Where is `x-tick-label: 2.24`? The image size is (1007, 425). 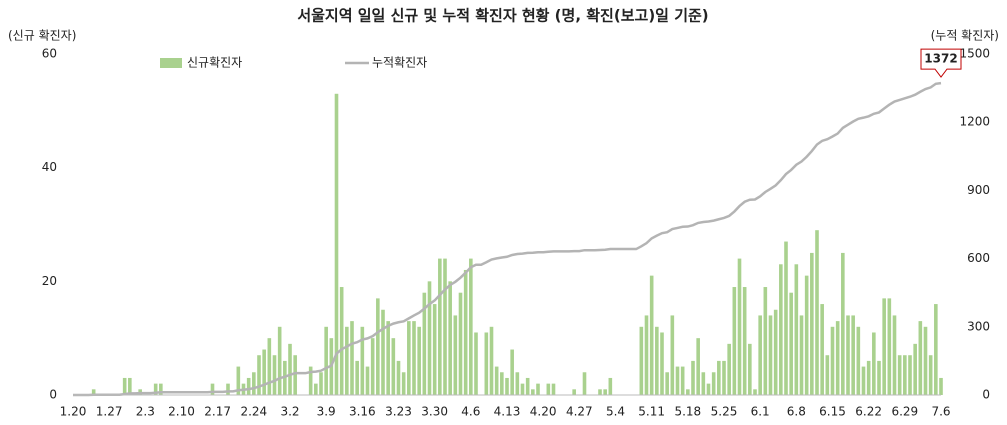 x-tick-label: 2.24 is located at coordinates (253, 412).